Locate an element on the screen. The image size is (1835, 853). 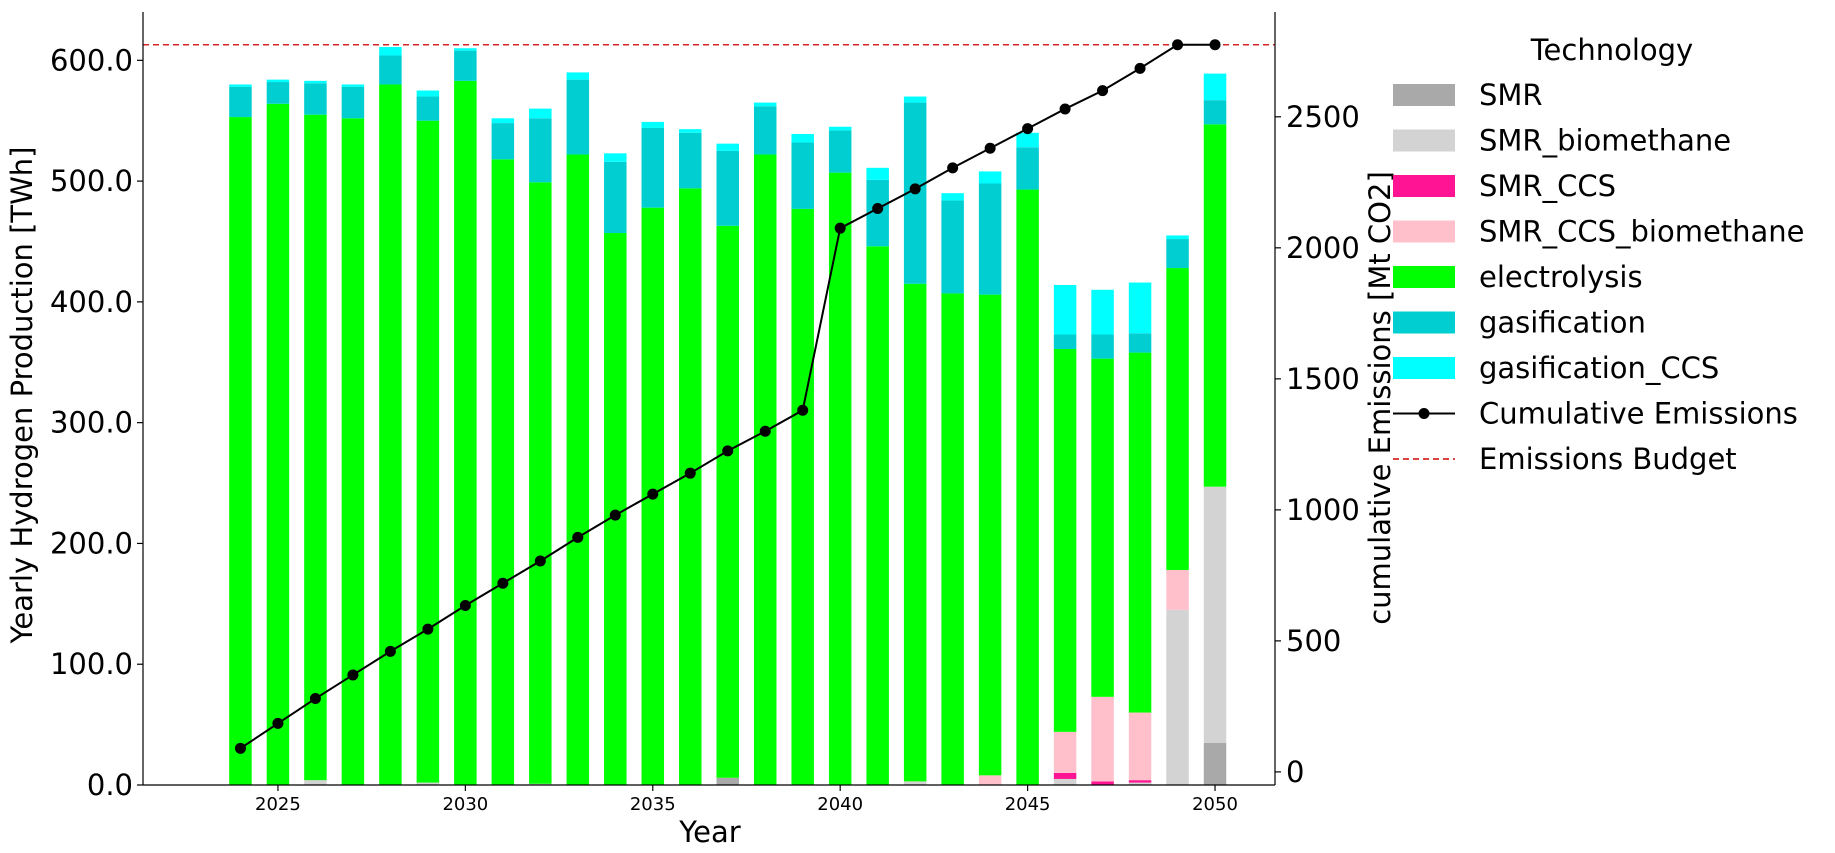
bar-gasification-ccs-2048 is located at coordinates (1140, 308).